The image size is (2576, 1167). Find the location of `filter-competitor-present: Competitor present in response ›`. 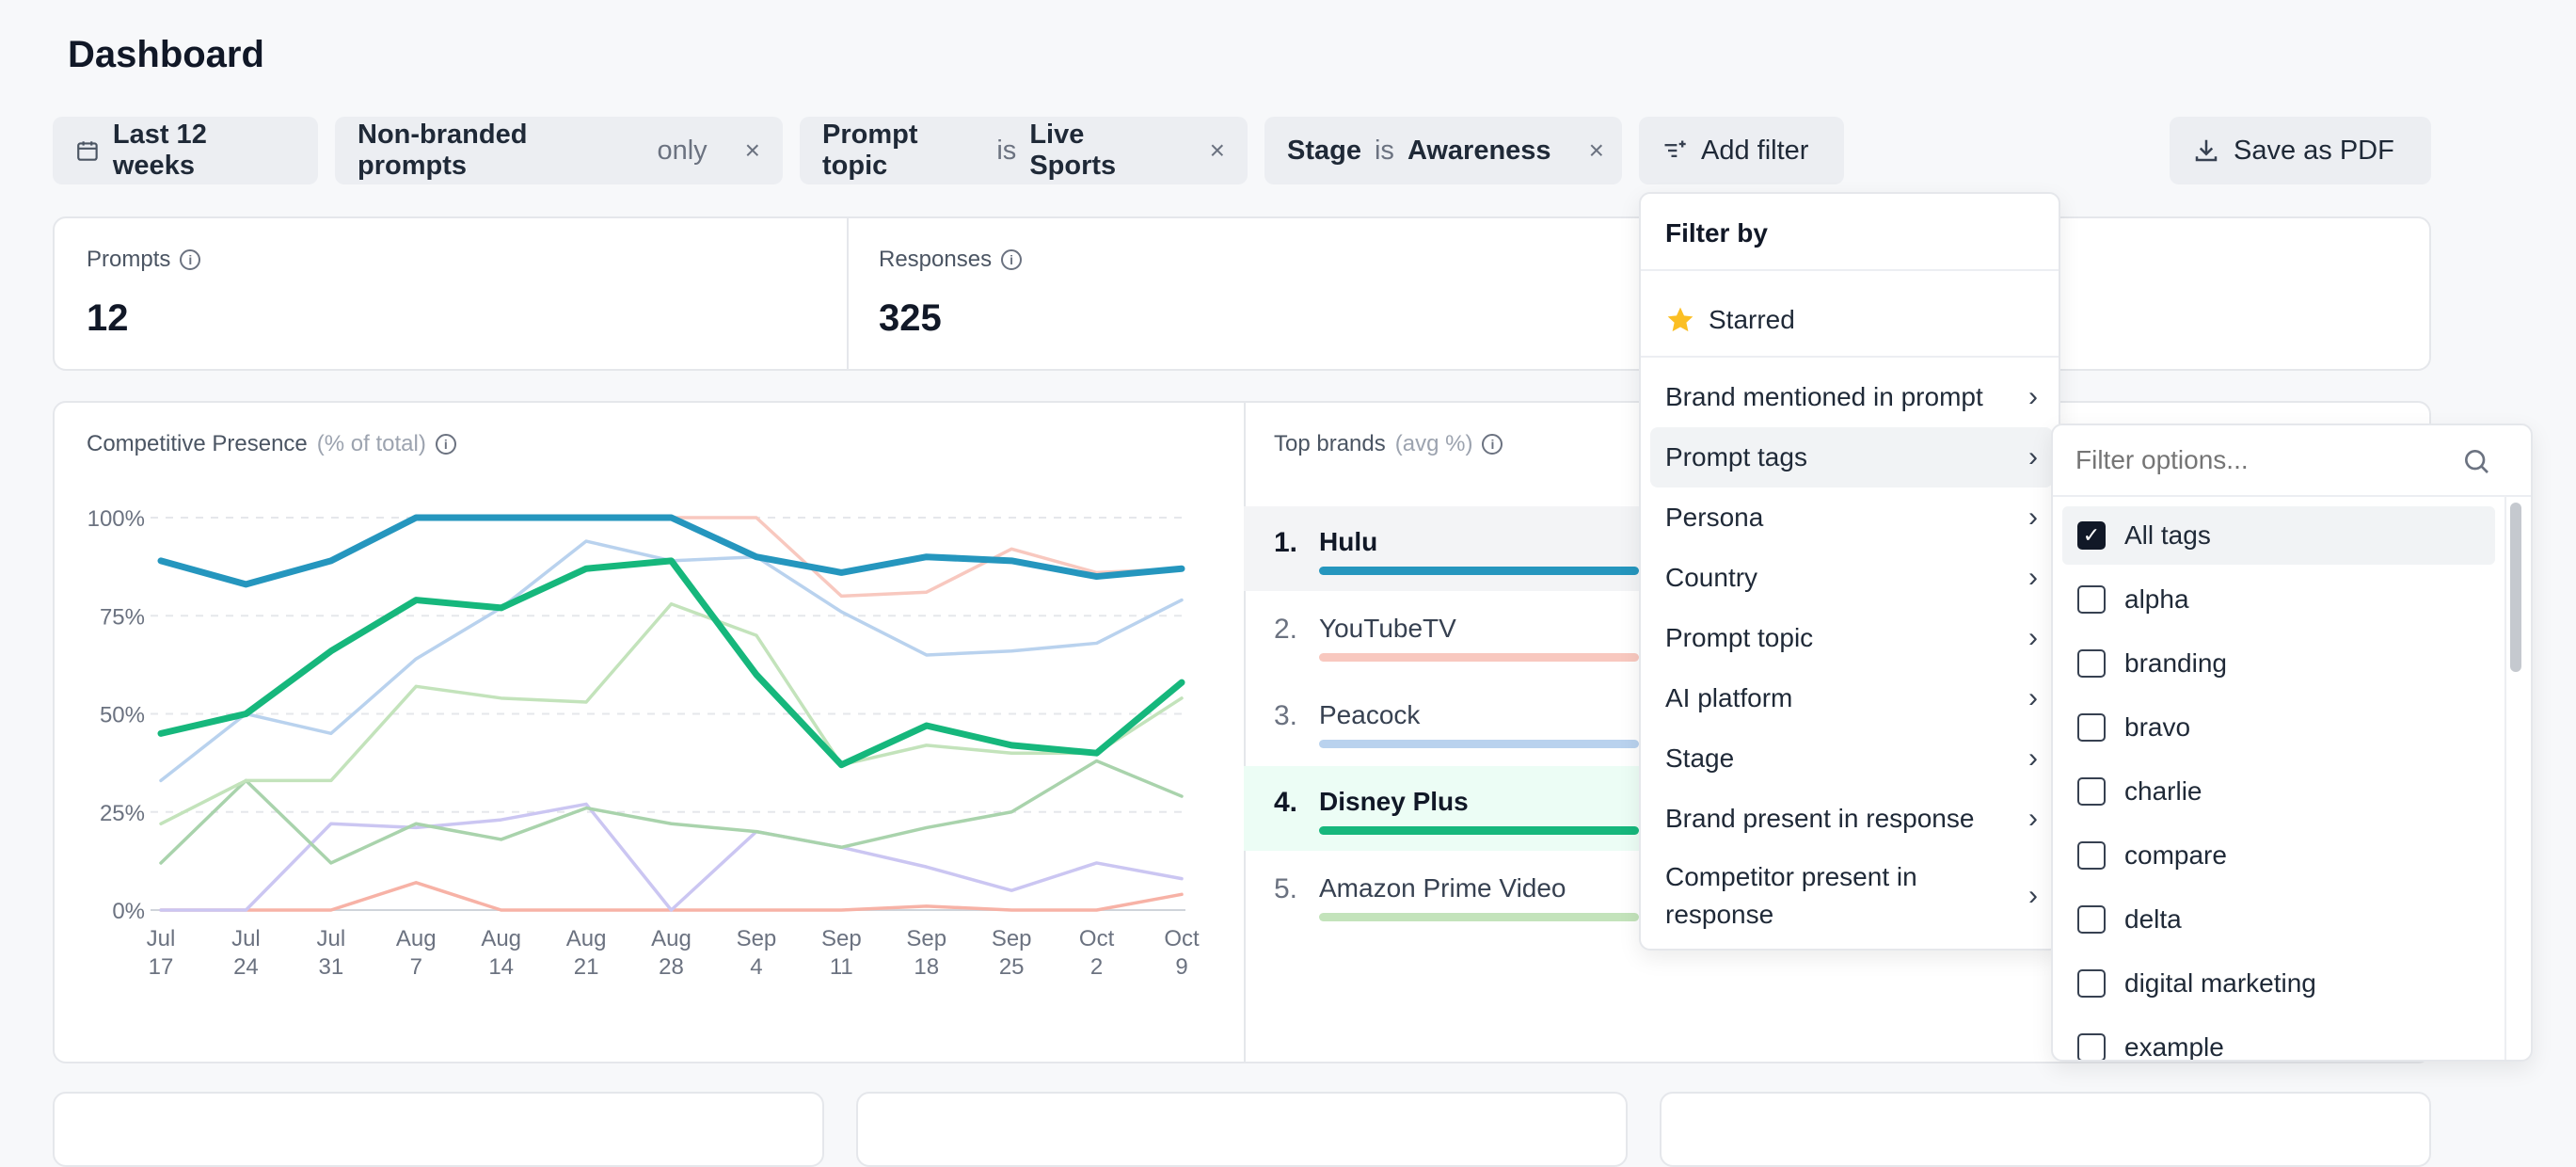

filter-competitor-present: Competitor present in response › is located at coordinates (1852, 895).